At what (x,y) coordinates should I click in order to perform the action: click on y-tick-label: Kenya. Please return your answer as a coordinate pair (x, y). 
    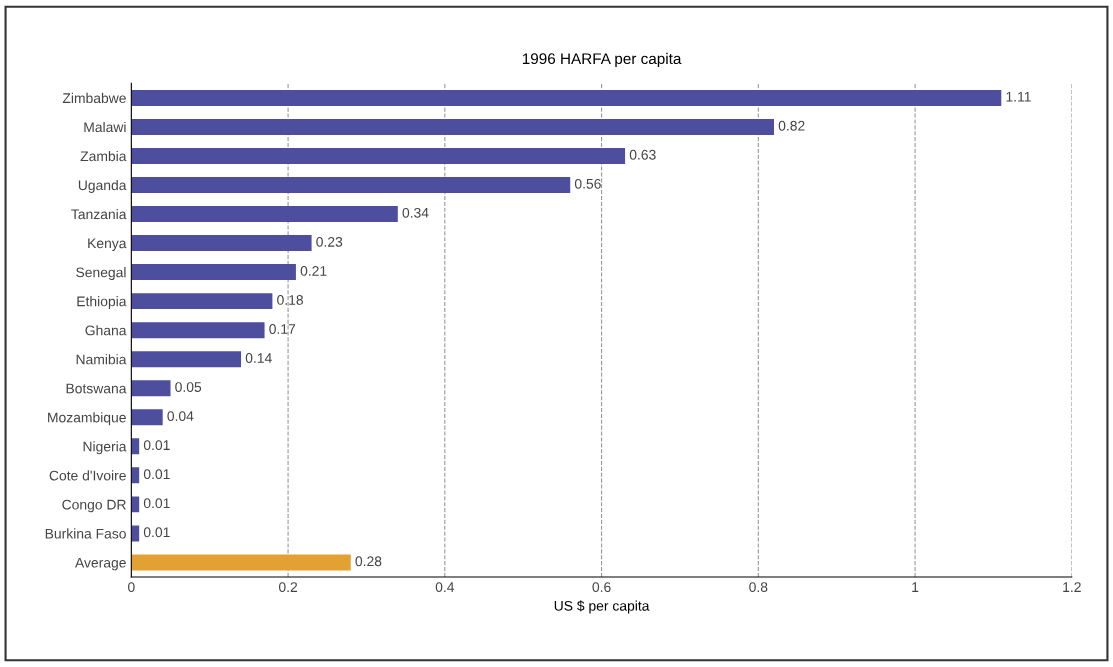
    Looking at the image, I should click on (107, 244).